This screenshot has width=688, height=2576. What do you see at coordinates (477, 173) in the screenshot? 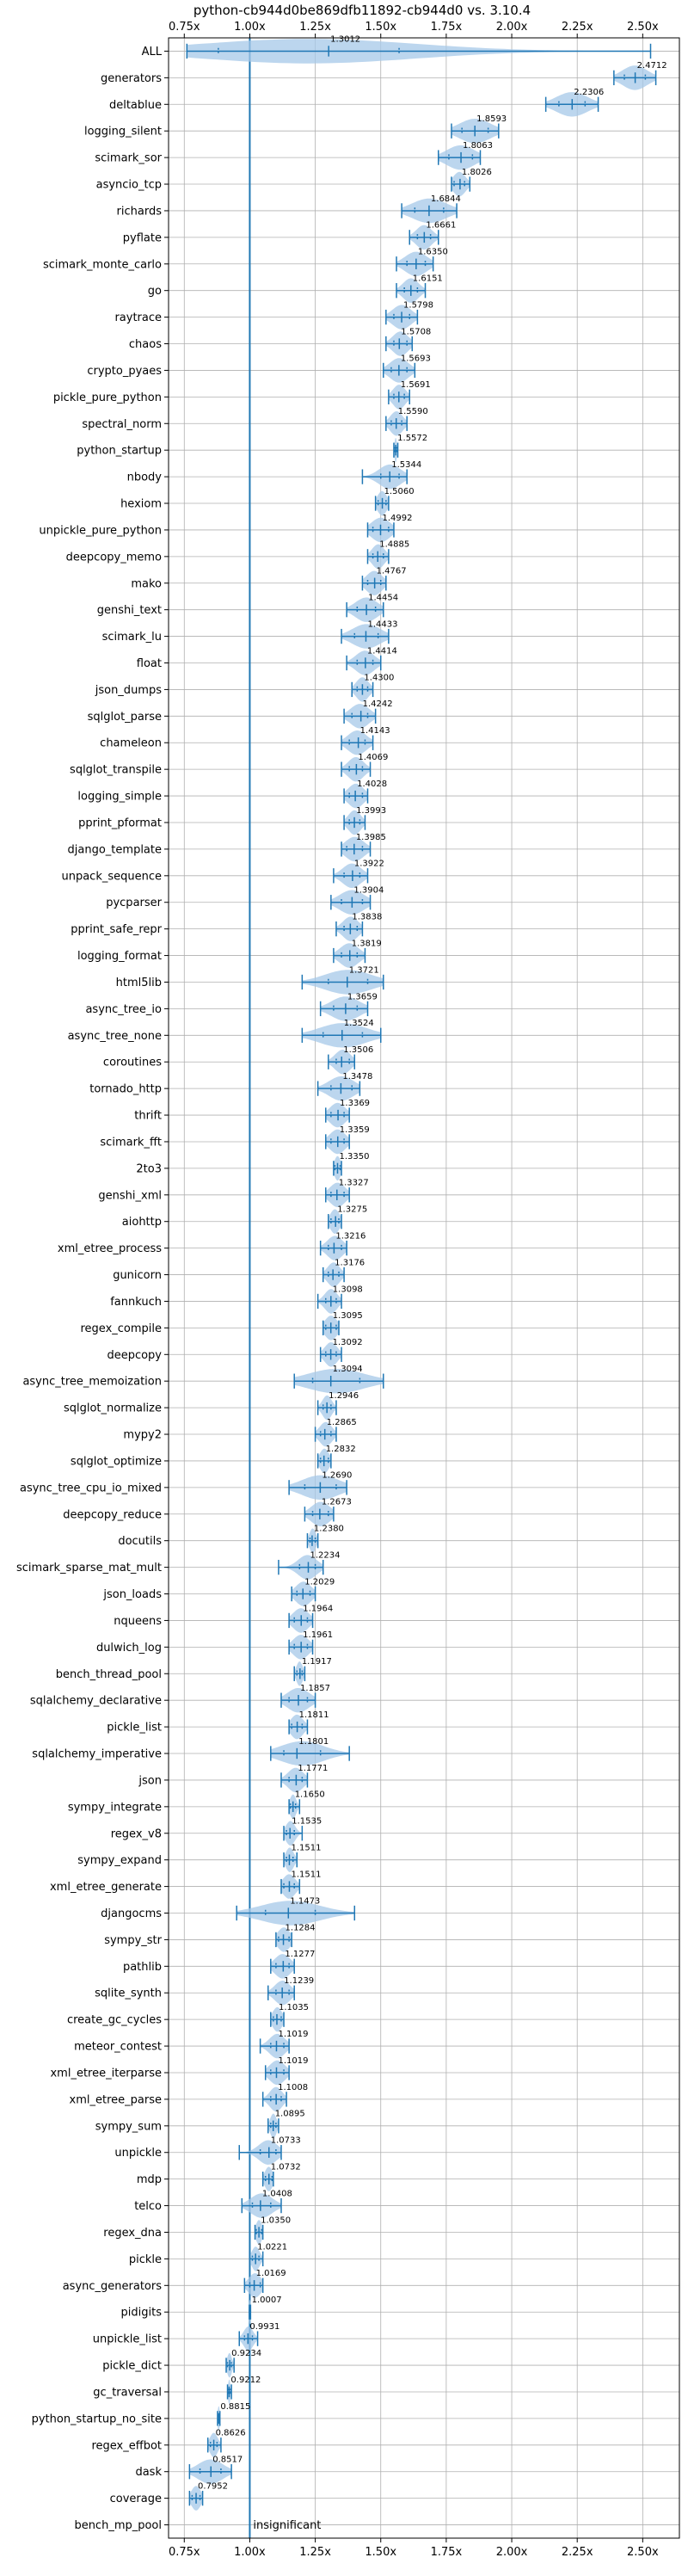
I see `median-value-label: 1.8026` at bounding box center [477, 173].